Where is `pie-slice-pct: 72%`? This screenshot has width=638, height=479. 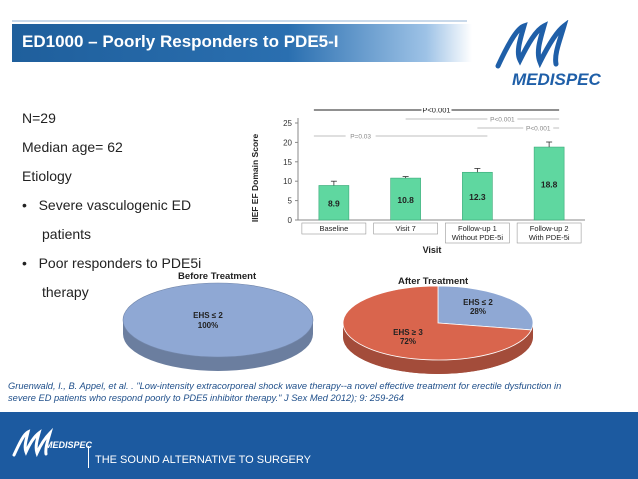 pie-slice-pct: 72% is located at coordinates (408, 341).